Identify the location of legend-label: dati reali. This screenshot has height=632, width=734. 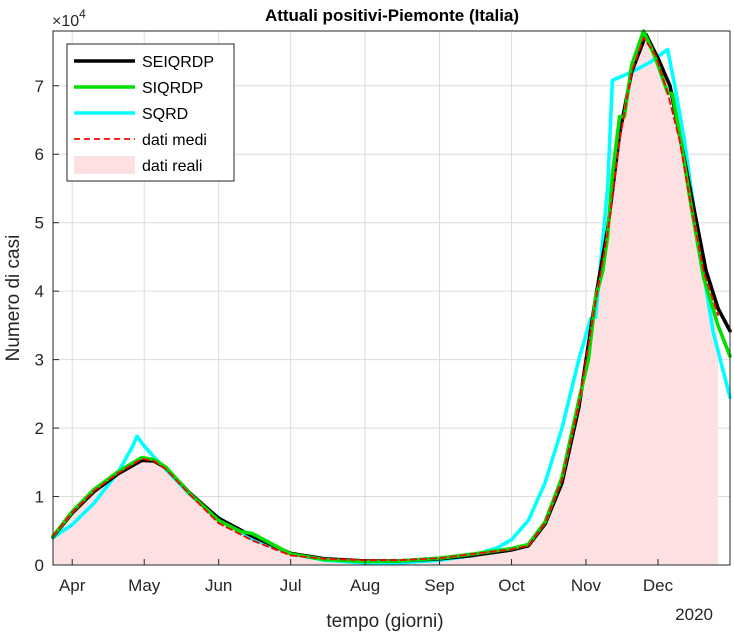
(172, 166).